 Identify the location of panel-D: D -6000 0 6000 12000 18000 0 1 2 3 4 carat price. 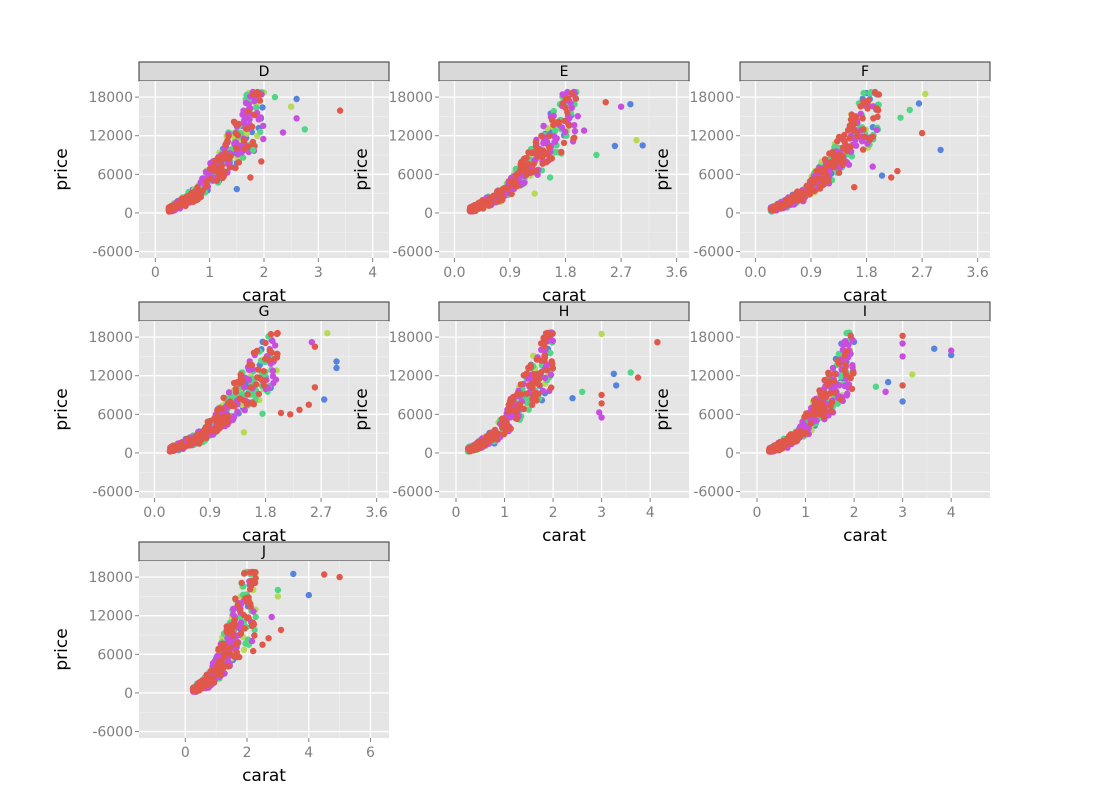
(221, 183).